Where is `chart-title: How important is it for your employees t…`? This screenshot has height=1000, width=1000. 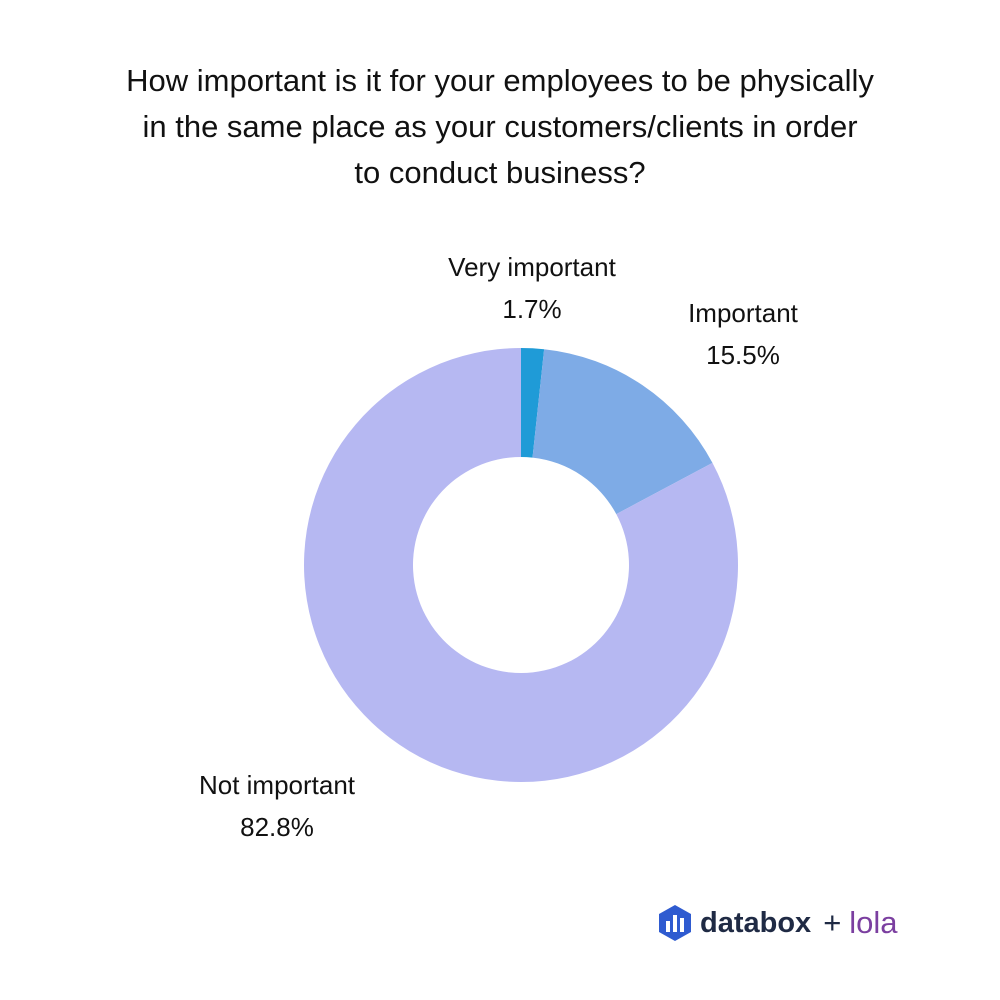 chart-title: How important is it for your employees t… is located at coordinates (500, 127).